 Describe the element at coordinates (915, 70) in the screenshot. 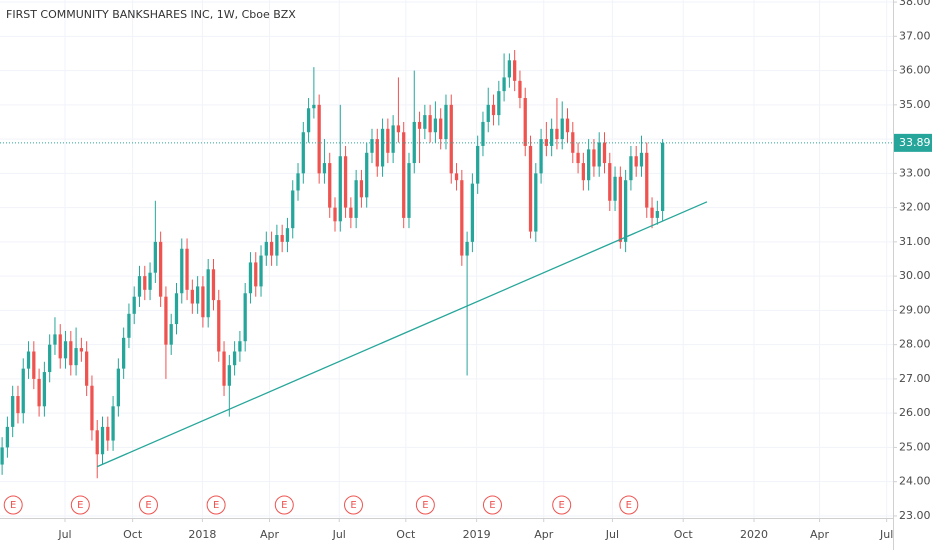

I see `y-tick-label: 36.00` at that location.